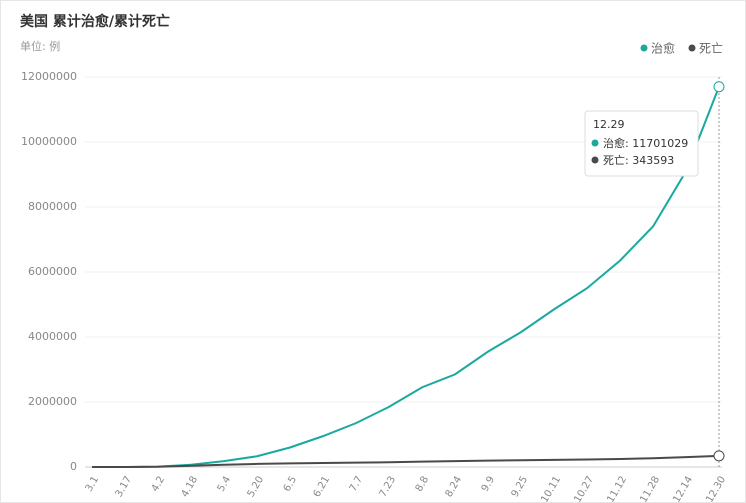  What do you see at coordinates (660, 143) in the screenshot?
I see `tooltip-value: 11701029` at bounding box center [660, 143].